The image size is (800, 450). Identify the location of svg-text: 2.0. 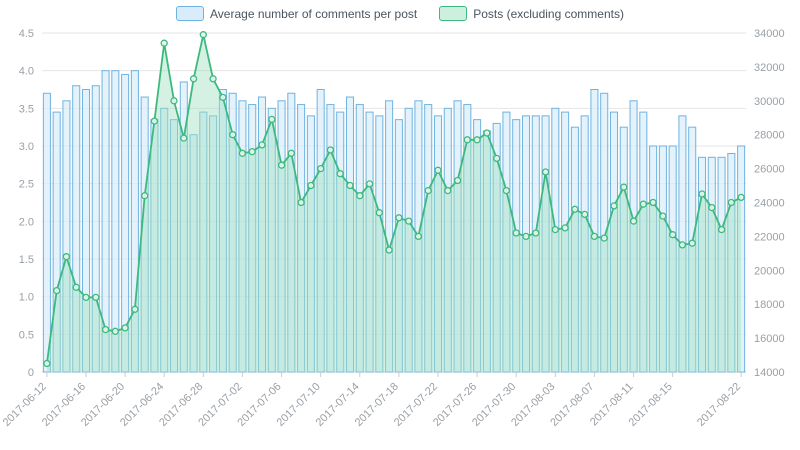
(26, 222).